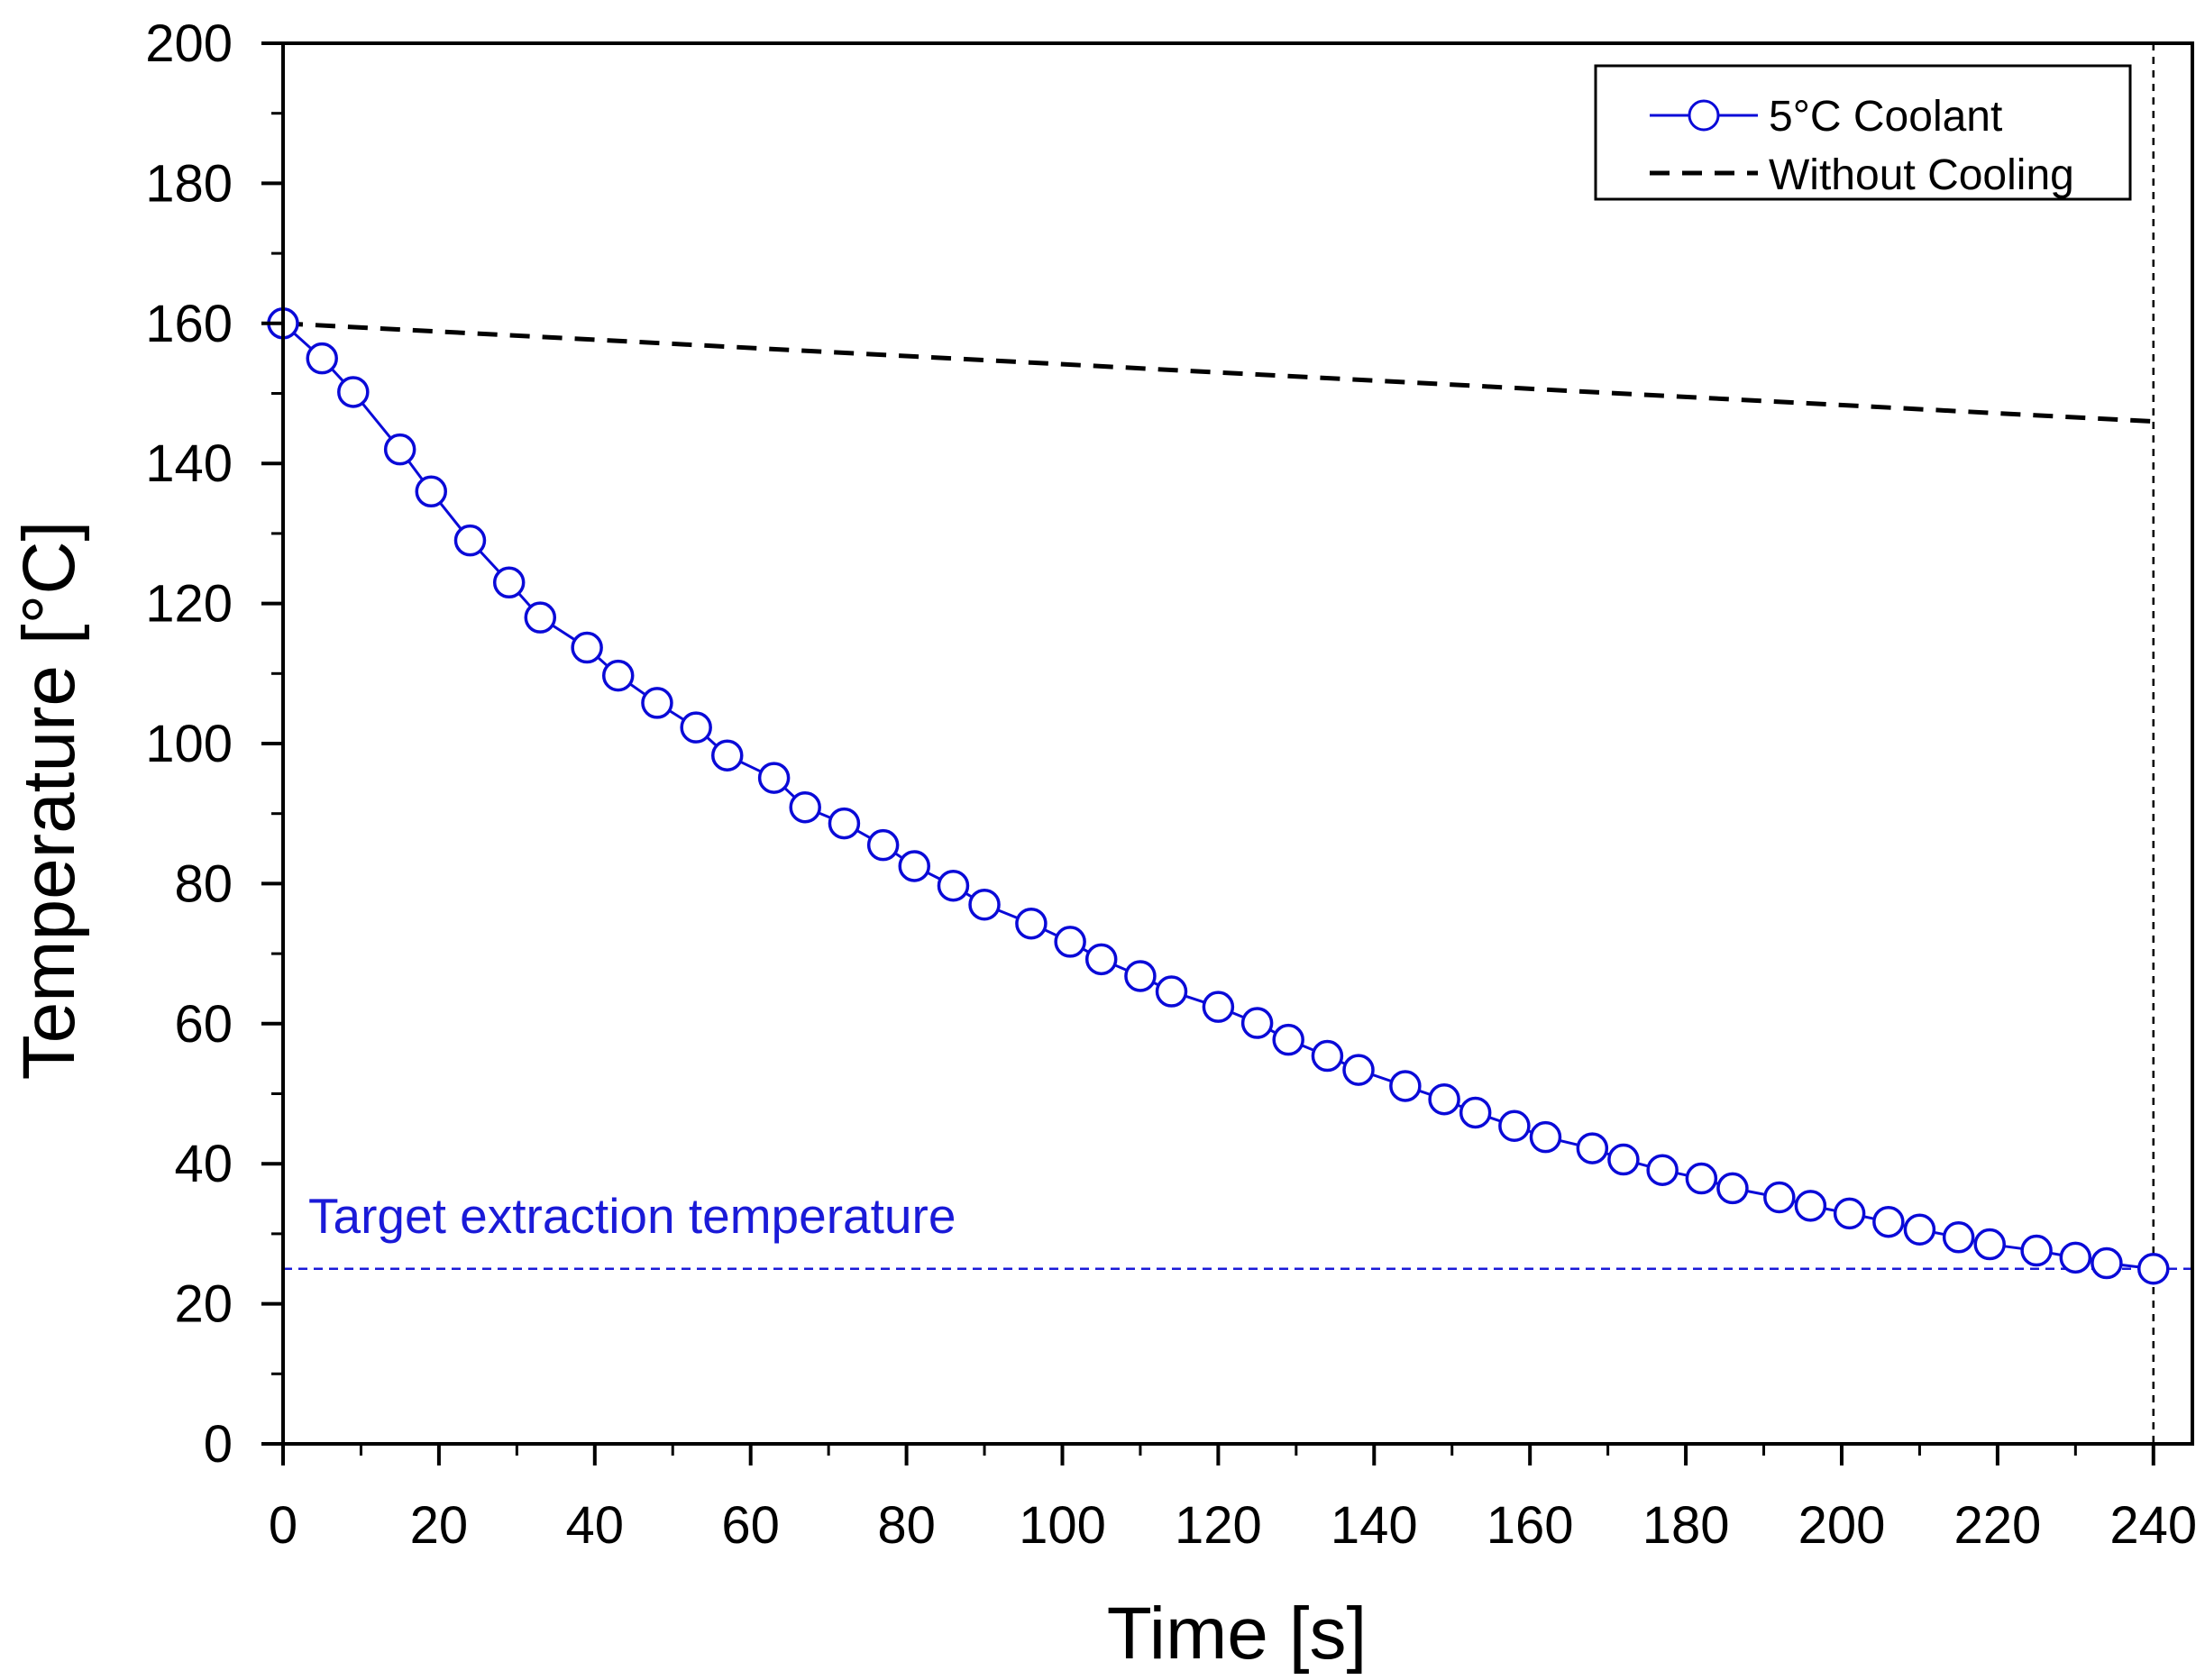 This screenshot has width=2205, height=1680. Describe the element at coordinates (1530, 1525) in the screenshot. I see `x-tick-label: 160` at that location.